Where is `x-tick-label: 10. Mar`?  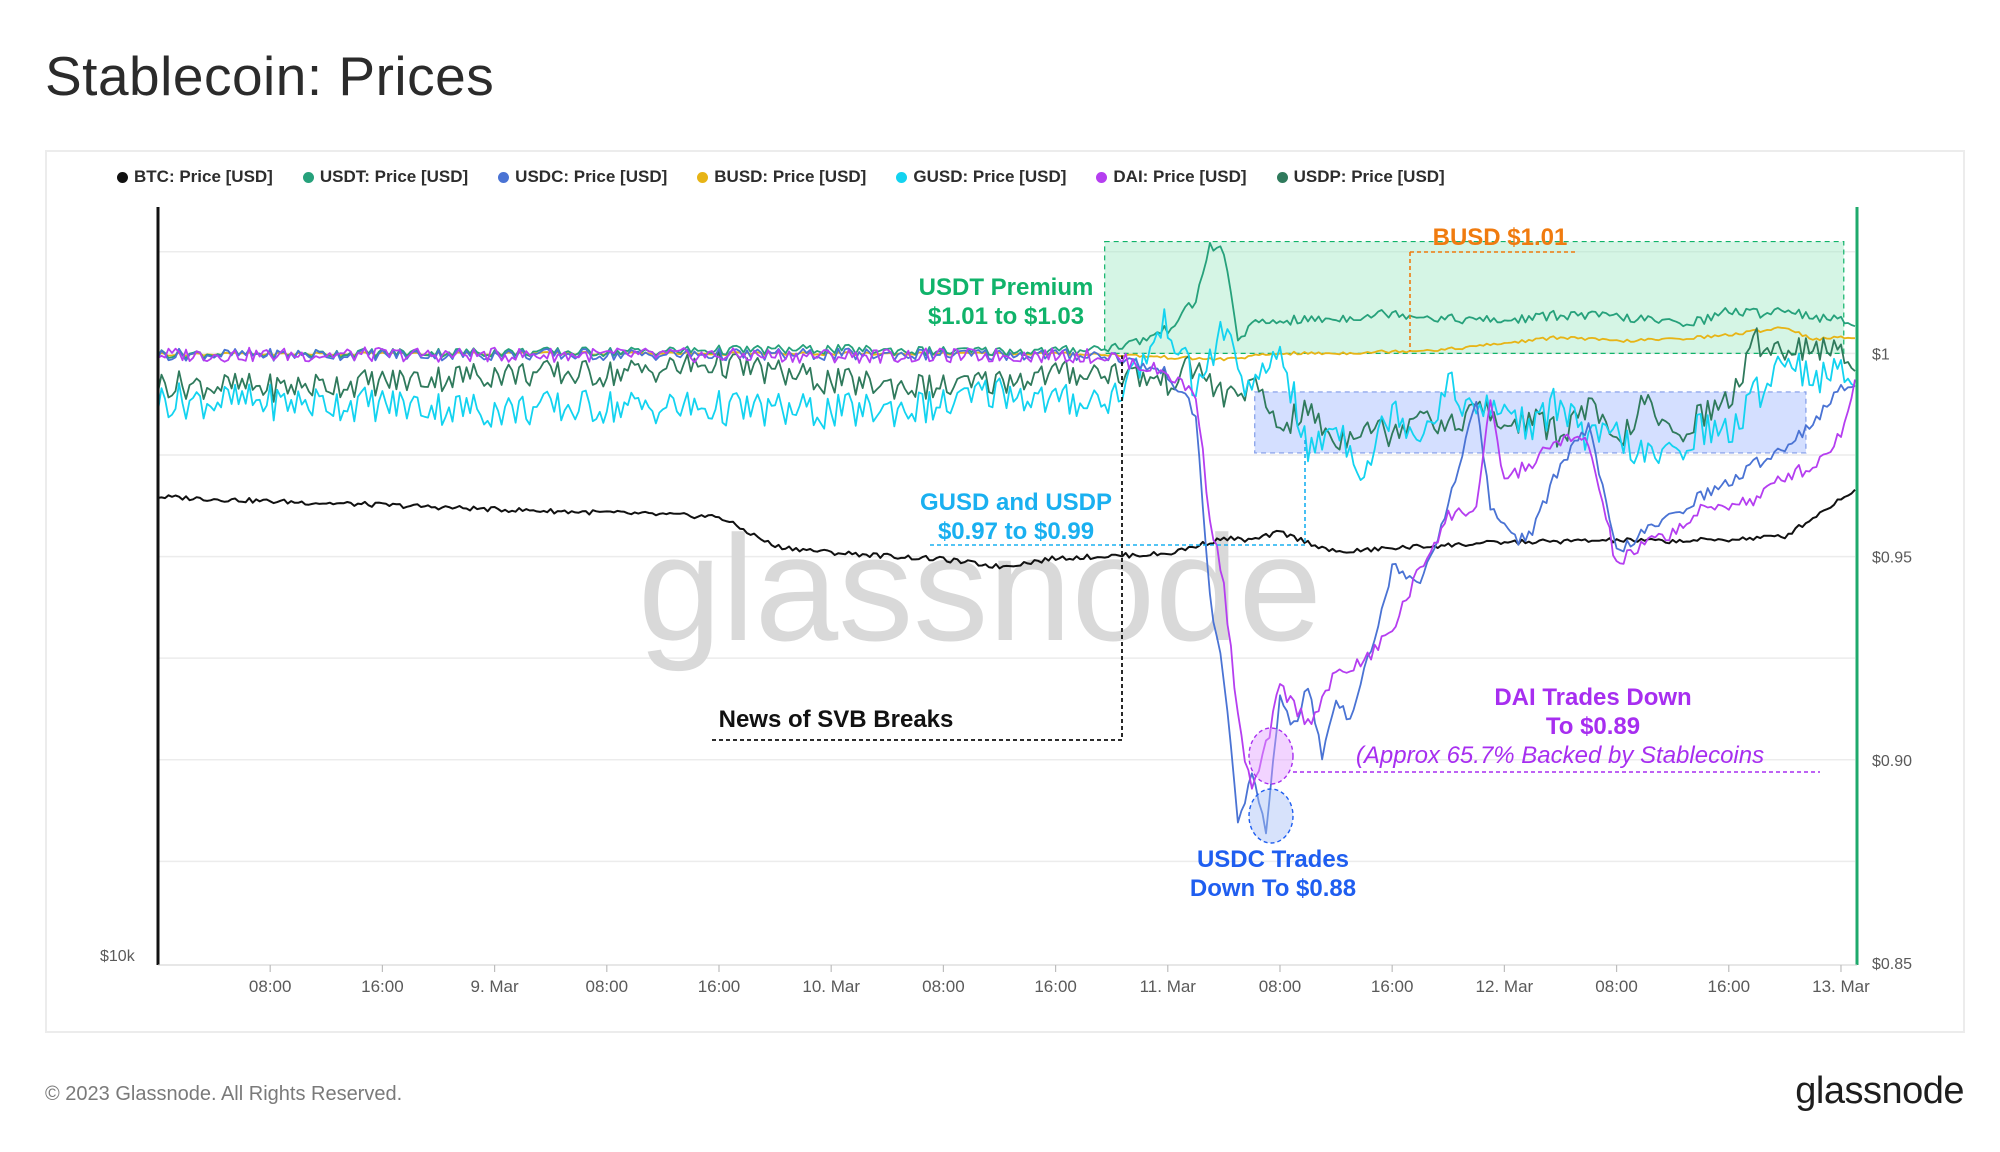 x-tick-label: 10. Mar is located at coordinates (831, 986).